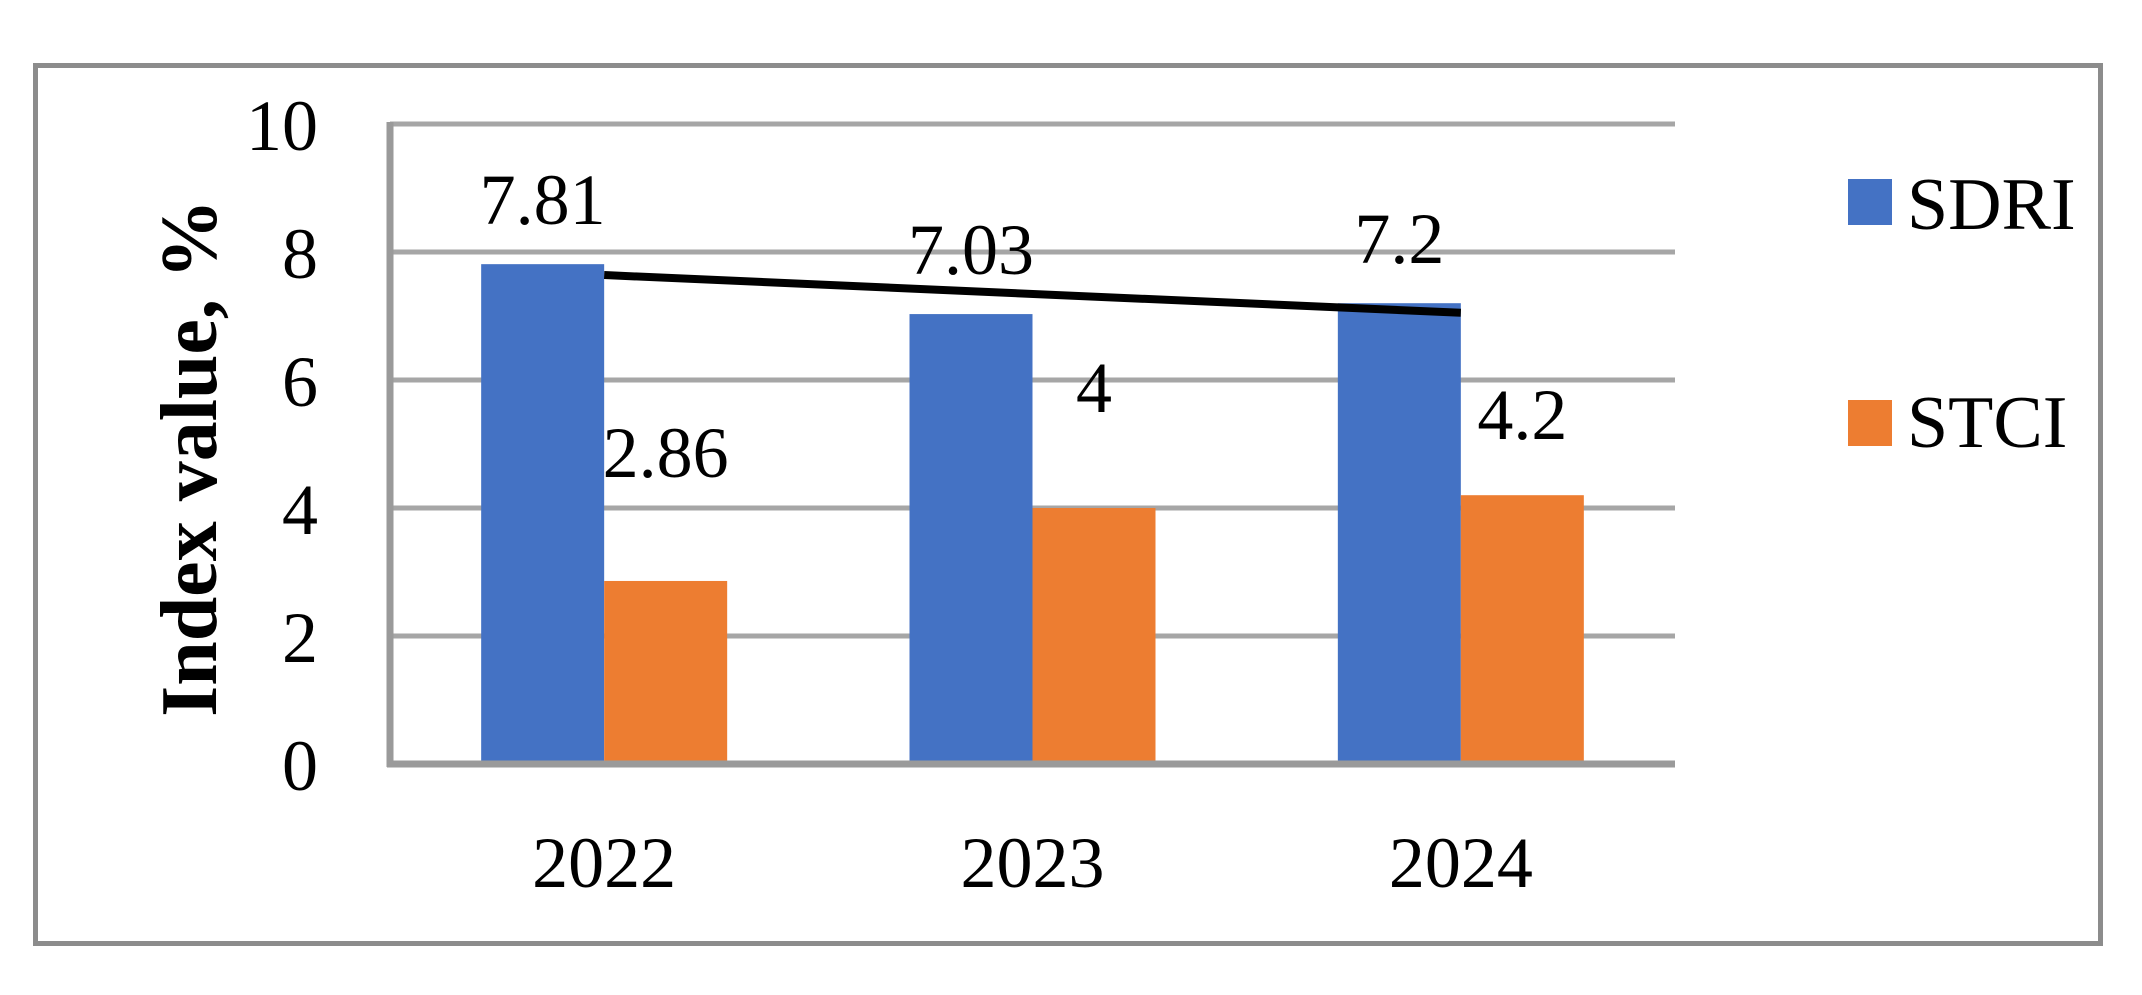 The width and height of the screenshot is (2142, 995). What do you see at coordinates (190, 458) in the screenshot?
I see `y-axis-title: Index value, %` at bounding box center [190, 458].